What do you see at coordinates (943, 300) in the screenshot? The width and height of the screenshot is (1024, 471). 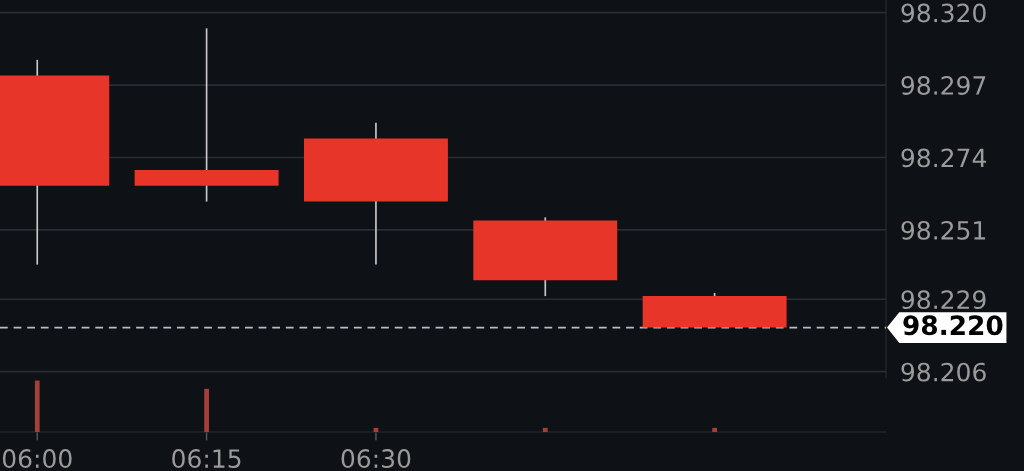 I see `y-tick-label: 98.229` at bounding box center [943, 300].